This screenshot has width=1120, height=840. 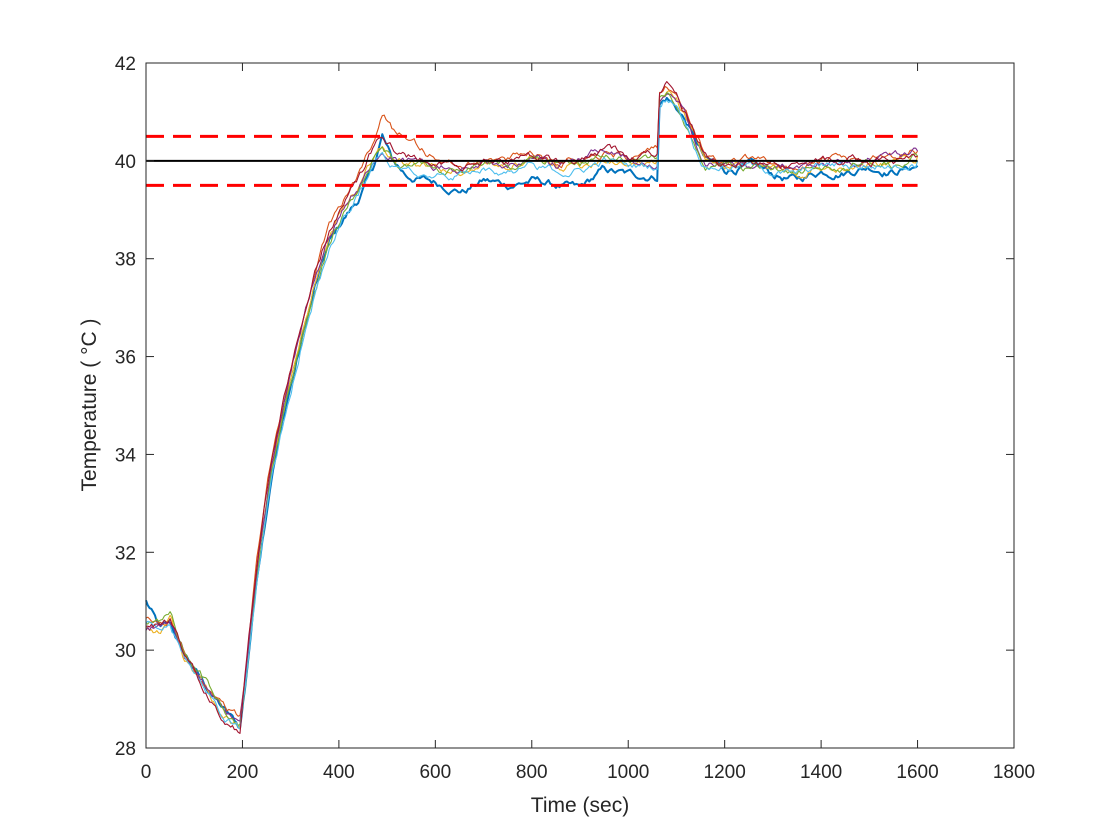 What do you see at coordinates (435, 772) in the screenshot?
I see `x-tick-label: 600` at bounding box center [435, 772].